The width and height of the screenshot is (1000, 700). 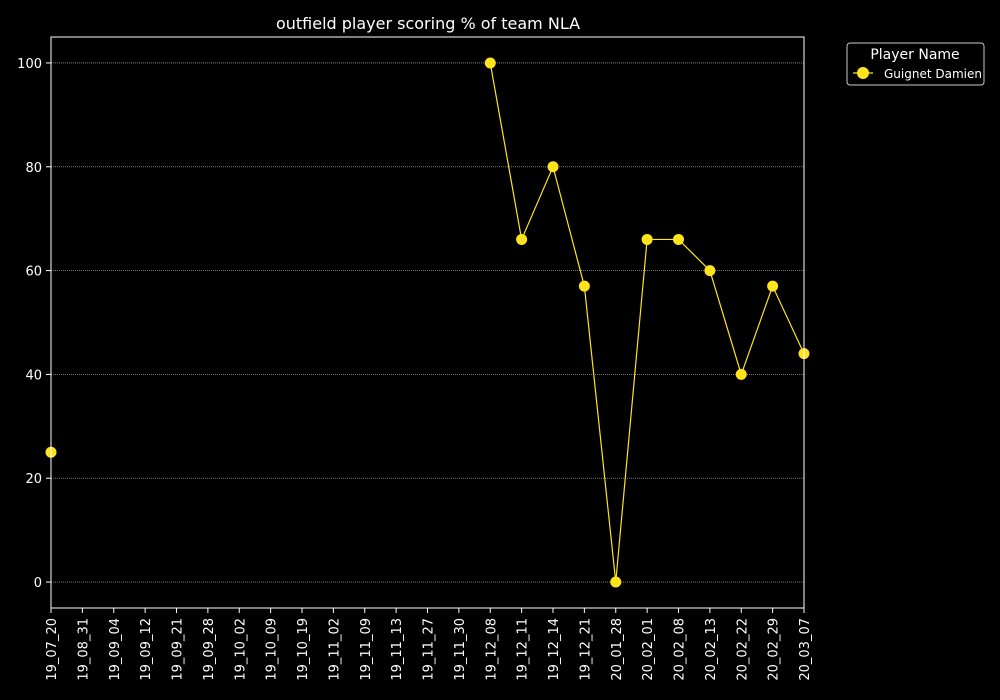 What do you see at coordinates (272, 649) in the screenshot?
I see `x-tick-label: 19_10_09` at bounding box center [272, 649].